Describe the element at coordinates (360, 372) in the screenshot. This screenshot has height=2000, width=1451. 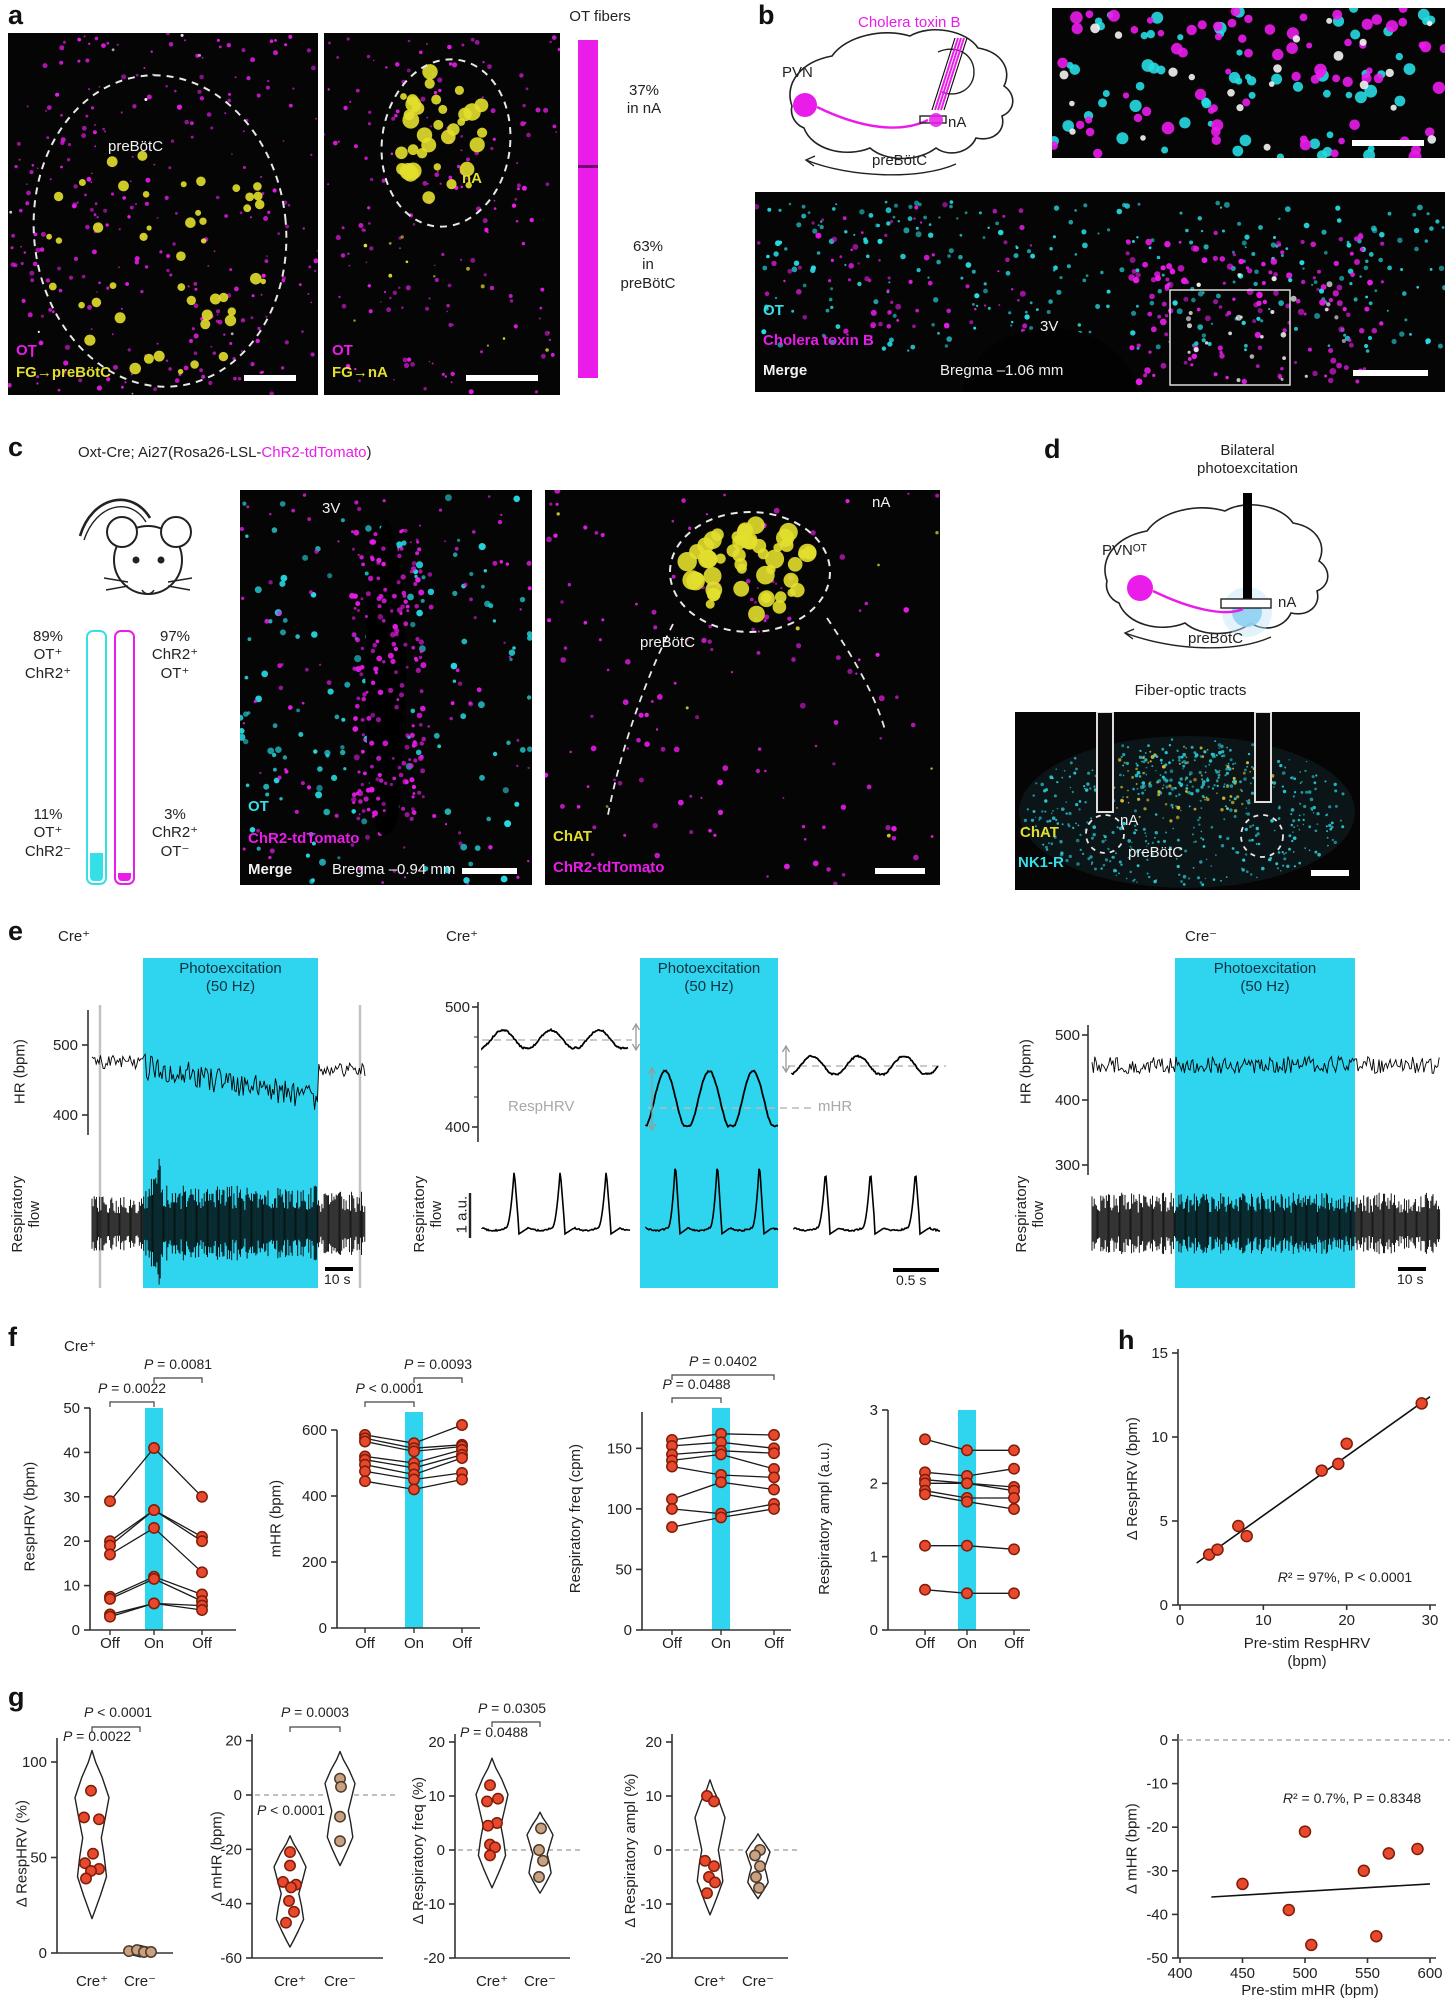
I see `channel-label-fg-na: FG→nA` at that location.